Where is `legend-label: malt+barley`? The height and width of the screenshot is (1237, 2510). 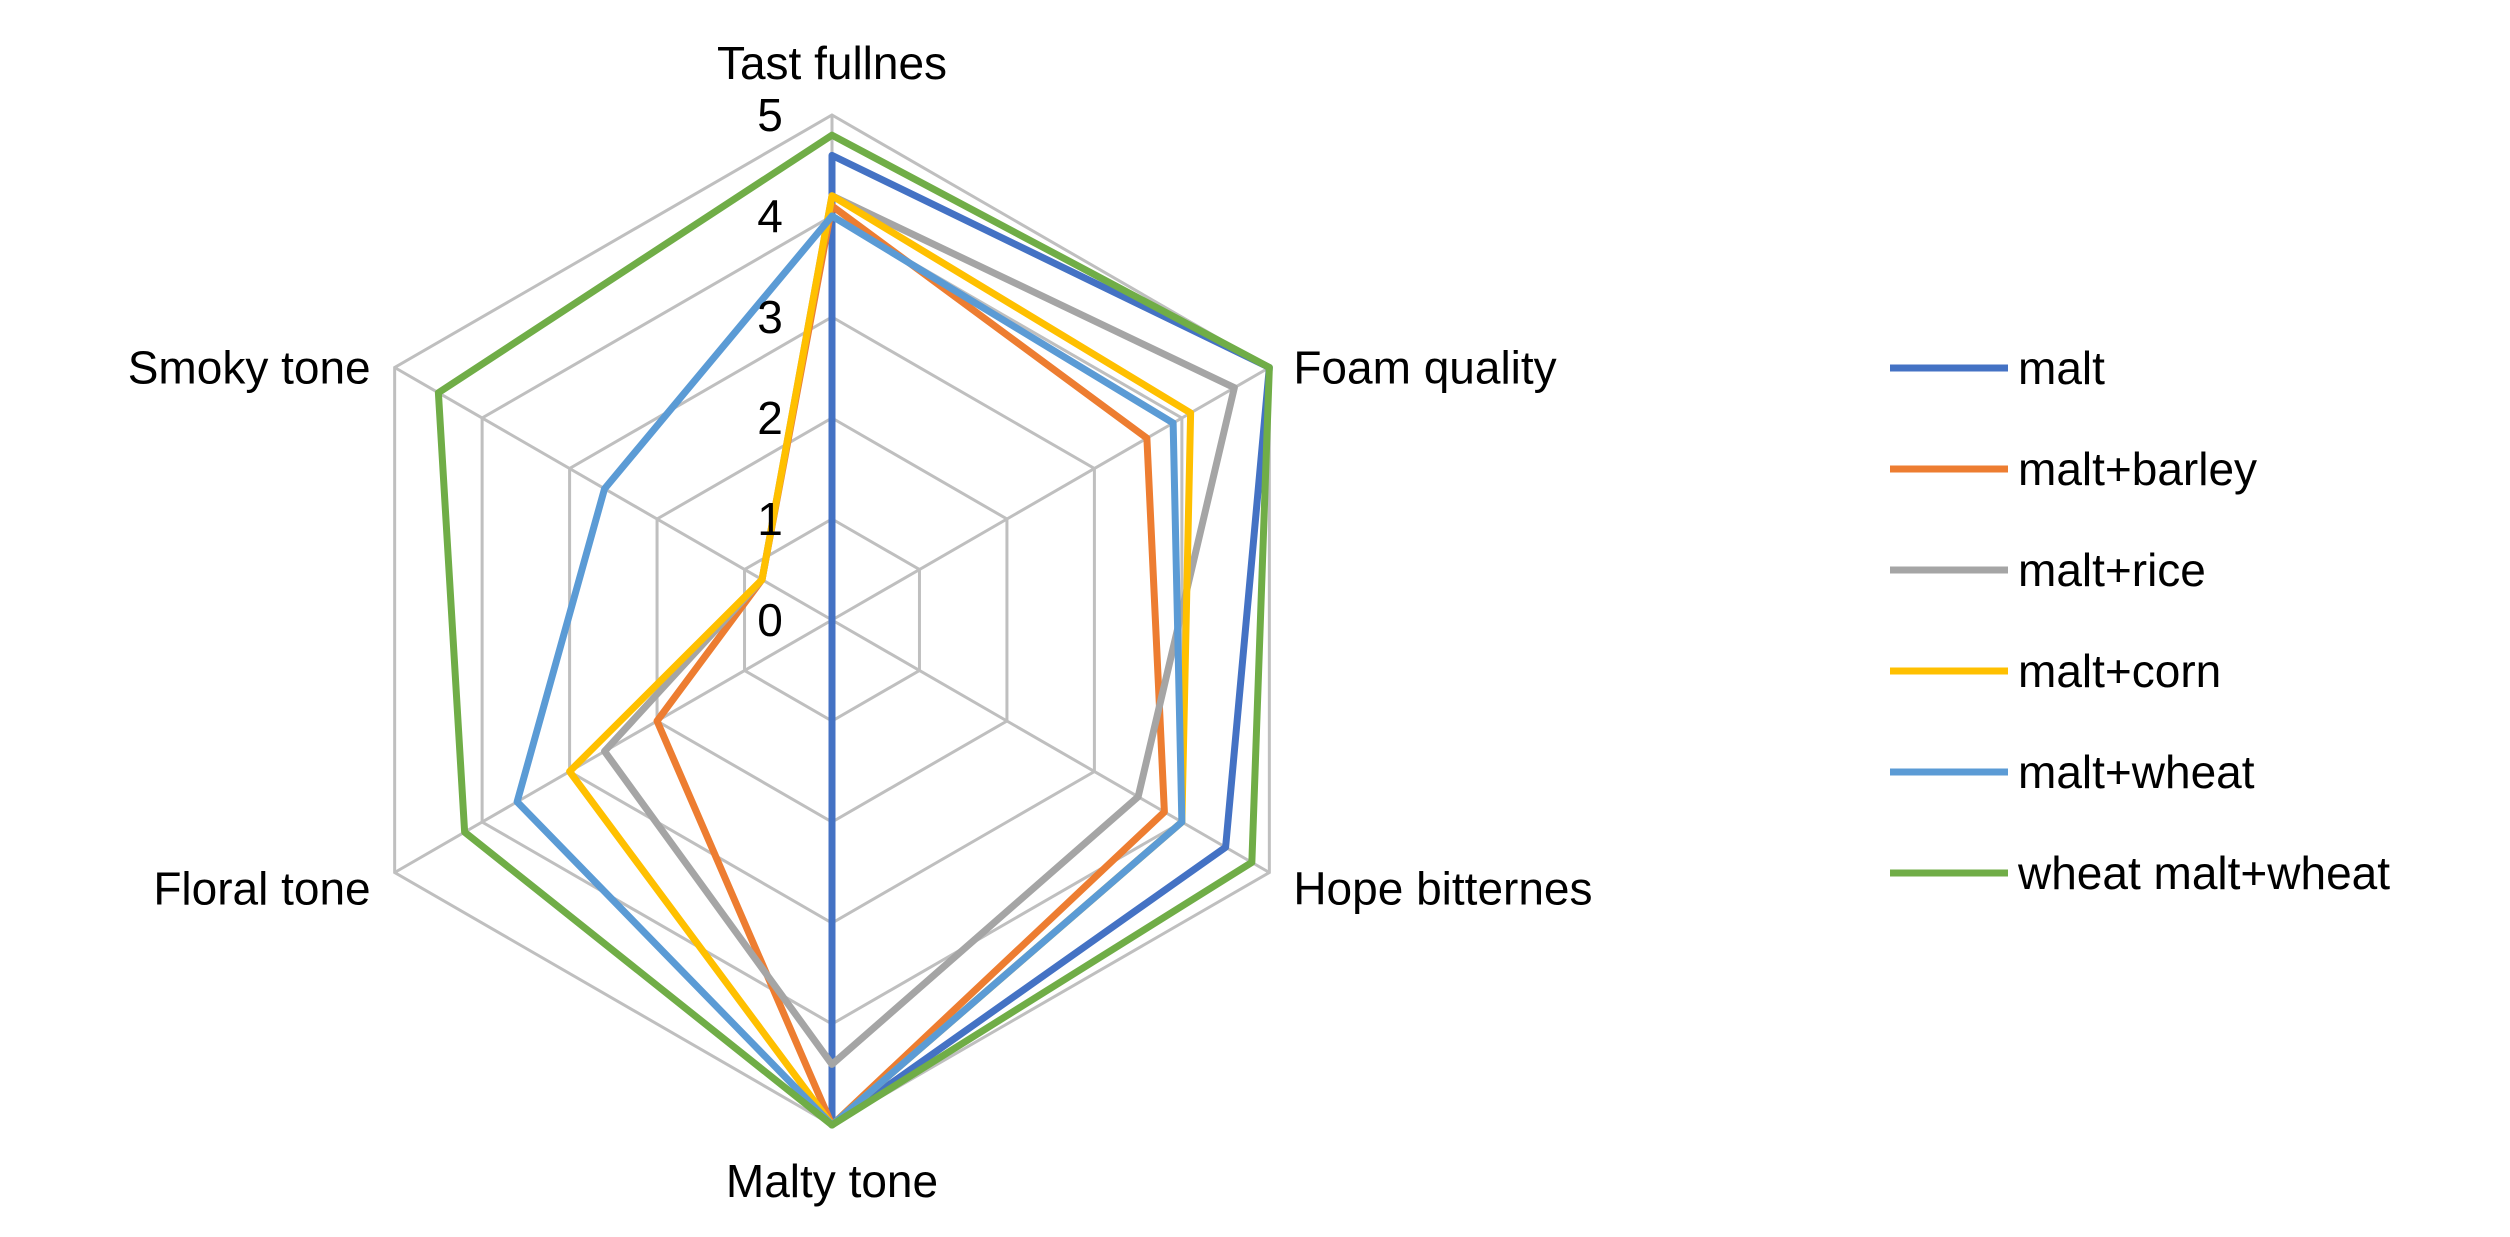 legend-label: malt+barley is located at coordinates (2137, 469).